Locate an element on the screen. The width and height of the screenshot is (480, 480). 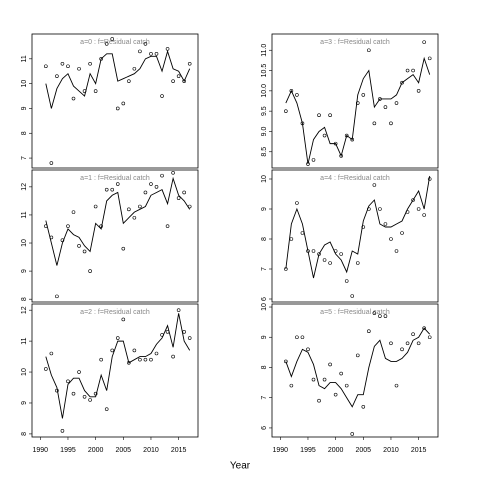
panel-title: a=0 : f=Residual catch is located at coordinates (115, 42).